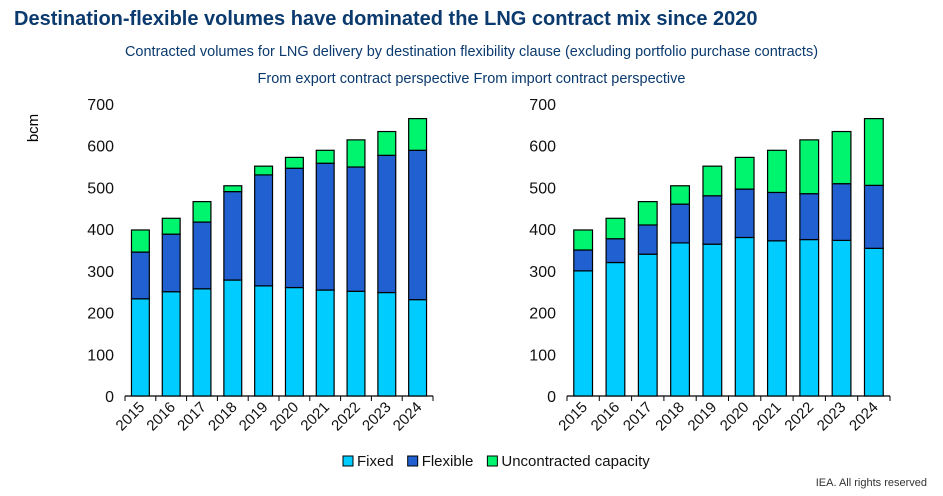 The height and width of the screenshot is (496, 943). Describe the element at coordinates (100, 188) in the screenshot. I see `y-tick-label: 500` at that location.